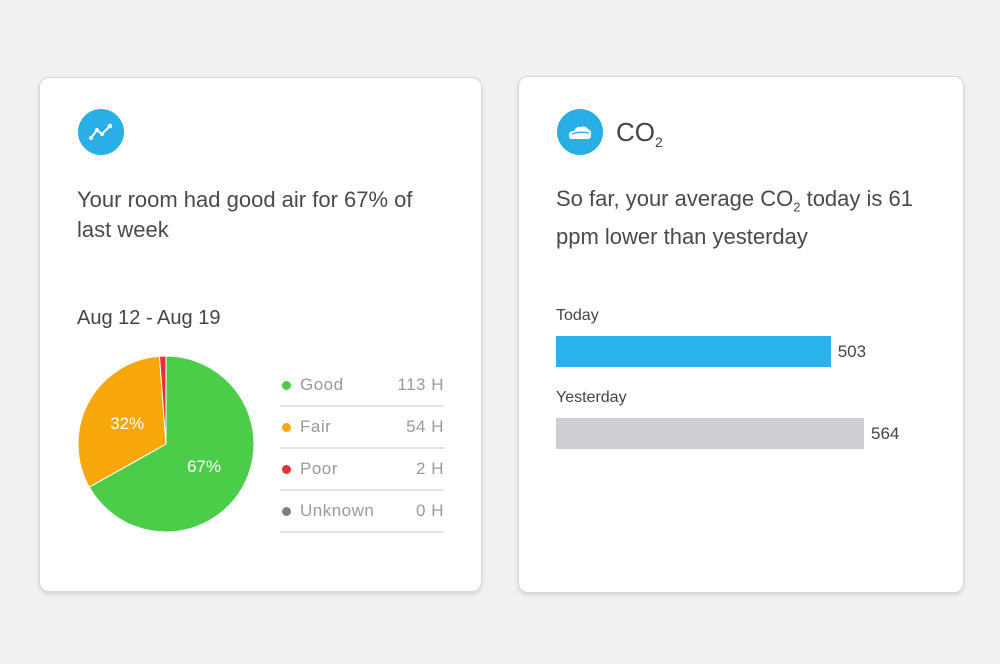 The height and width of the screenshot is (664, 1000). I want to click on legend-item-unknown: Unknown 0 H, so click(362, 512).